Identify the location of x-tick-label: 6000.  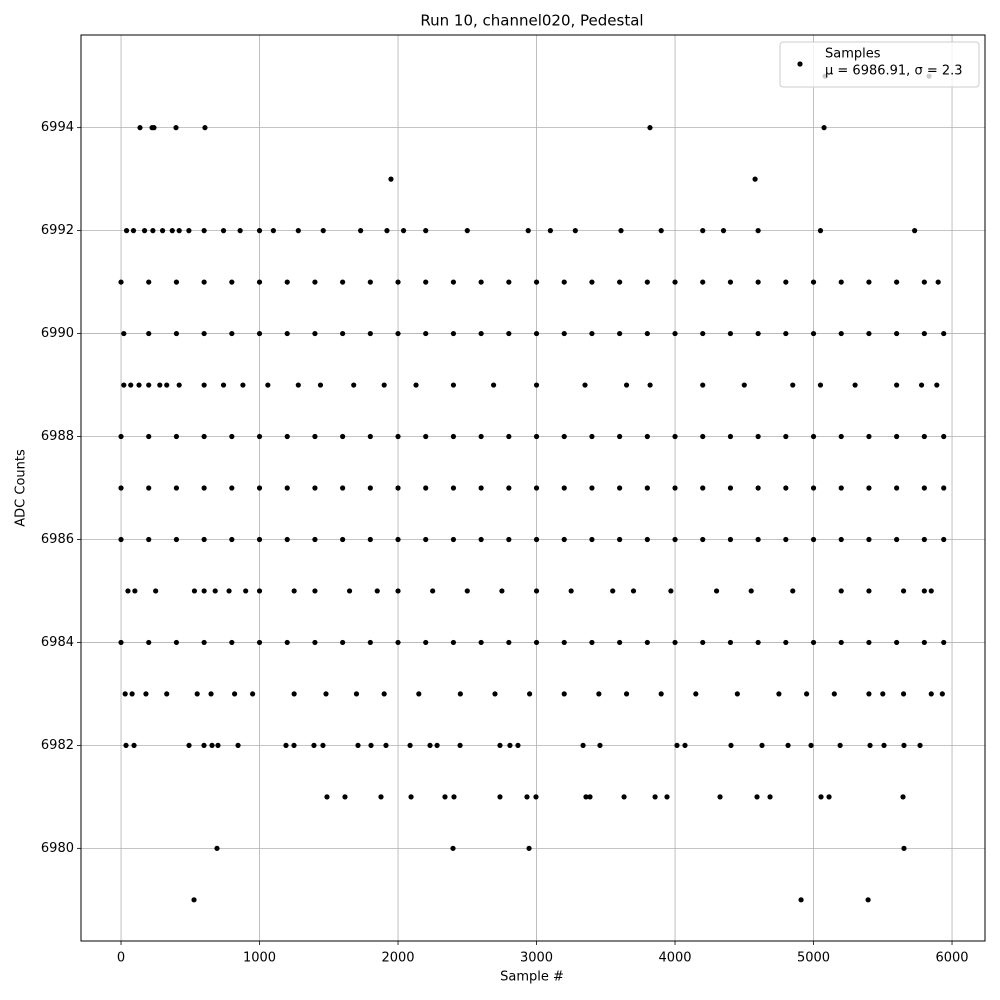
(951, 958).